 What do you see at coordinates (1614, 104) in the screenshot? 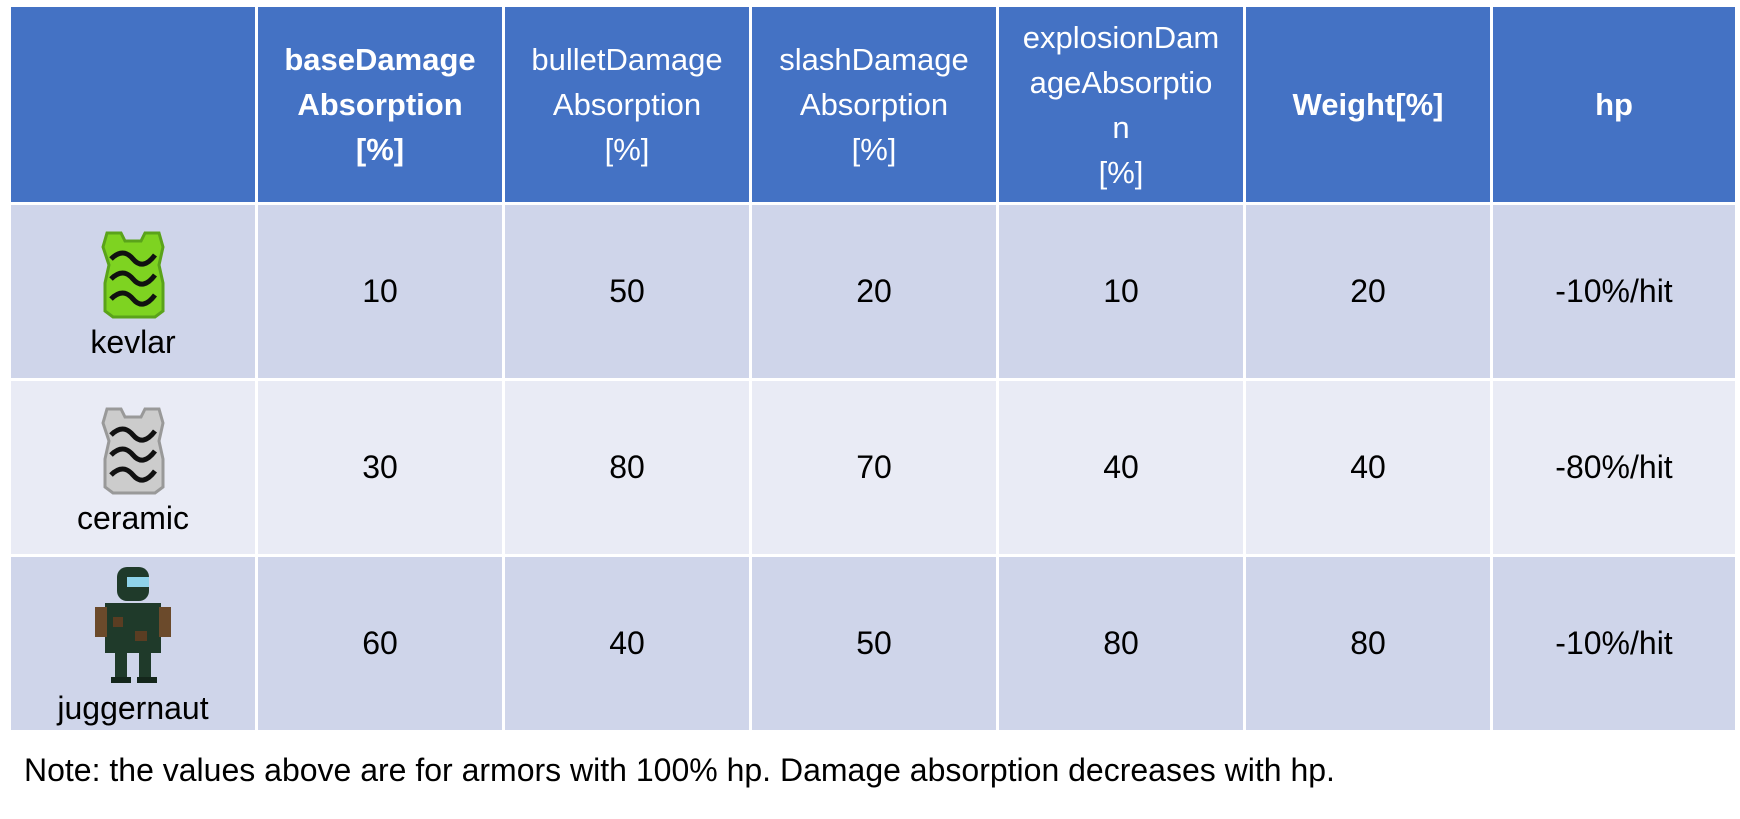
I see `header-hp: hp` at bounding box center [1614, 104].